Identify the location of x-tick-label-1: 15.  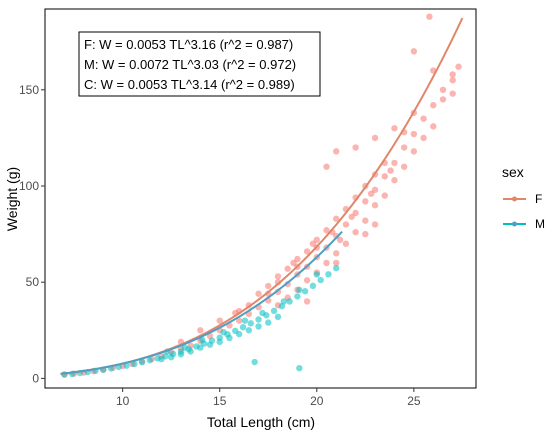
(220, 401).